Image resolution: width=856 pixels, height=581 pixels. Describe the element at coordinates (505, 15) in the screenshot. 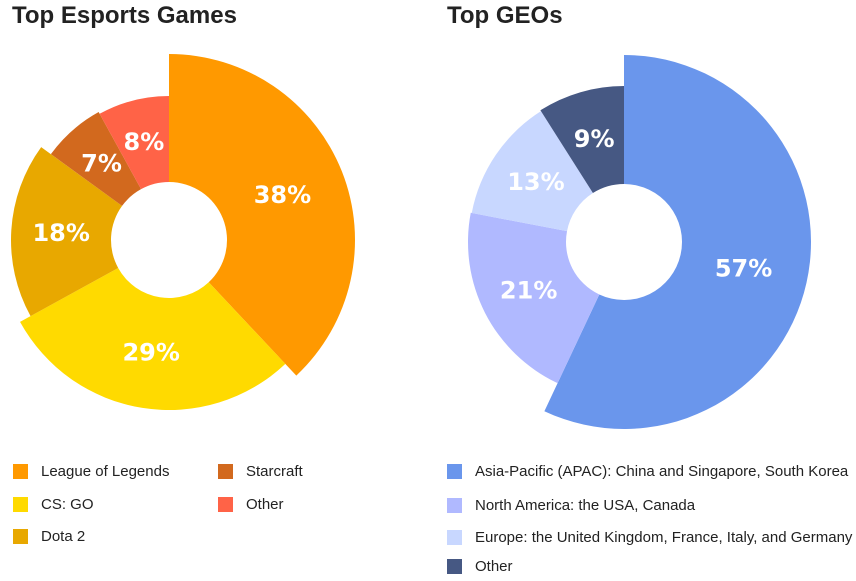

I see `chart-title-geos: Top GEOs` at that location.